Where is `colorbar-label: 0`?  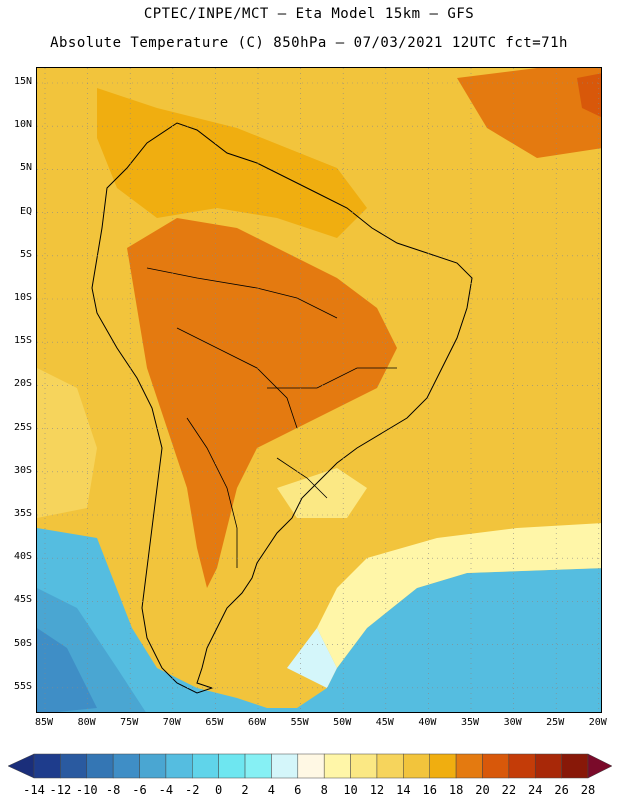
colorbar-label: 0 is located at coordinates (219, 790).